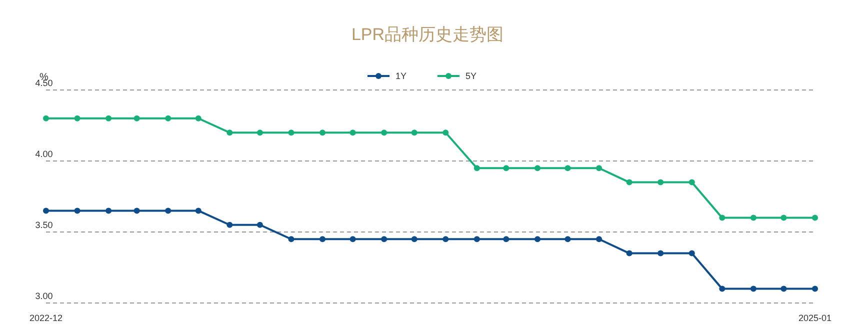  I want to click on y-tick-label: 4.50, so click(44, 83).